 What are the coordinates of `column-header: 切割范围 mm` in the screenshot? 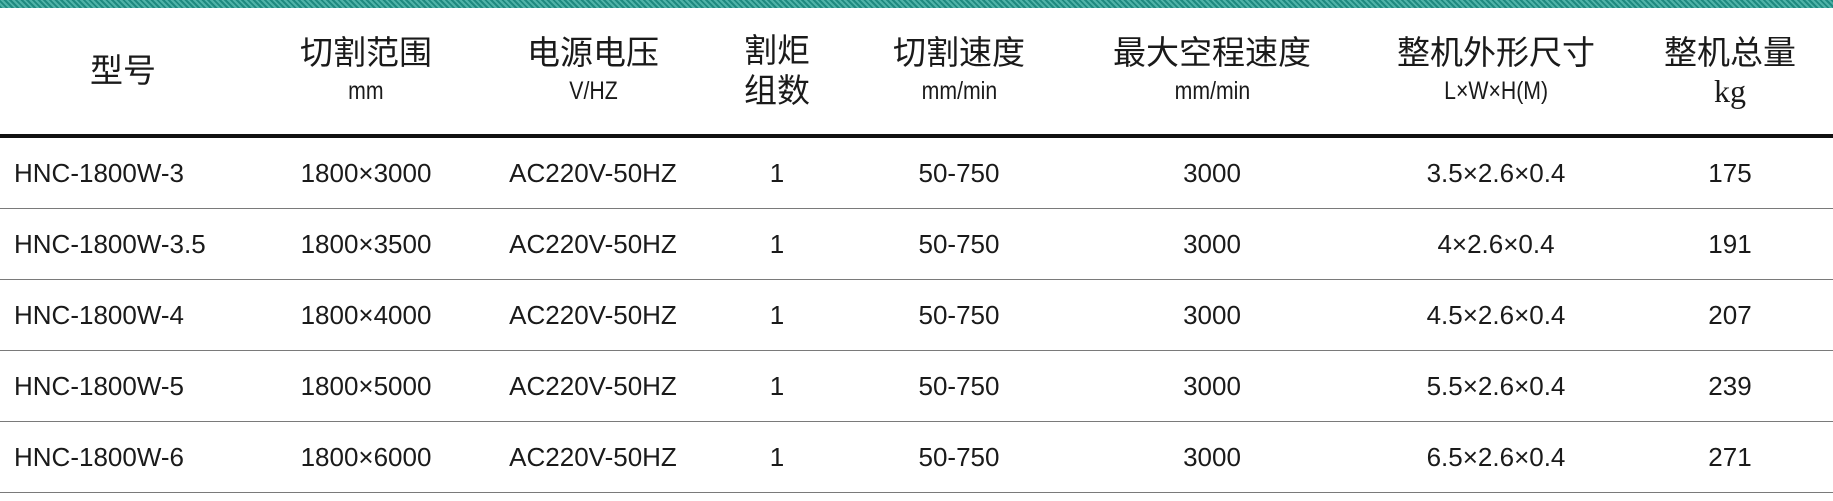 It's located at (366, 71).